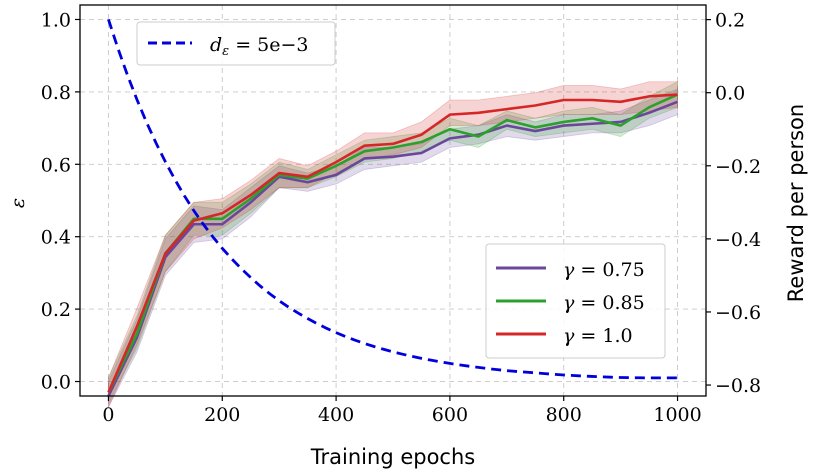 The height and width of the screenshot is (473, 814). I want to click on gamma-legend: γ = 0.75 γ = 0.85 γ = 1.0, so click(575, 301).